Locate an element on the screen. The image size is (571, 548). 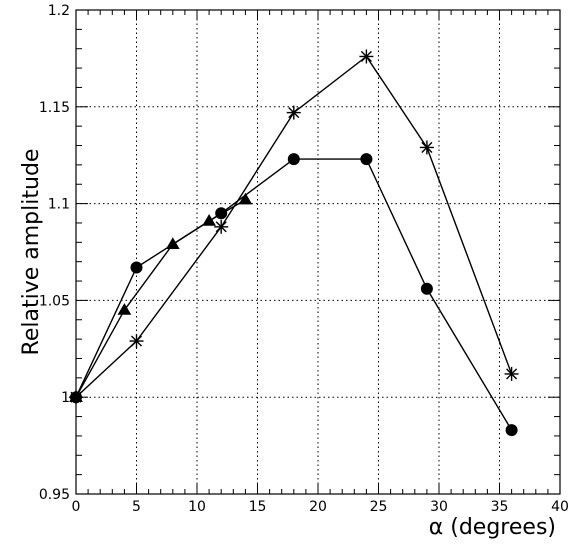
x-tick-label: 10 is located at coordinates (197, 507).